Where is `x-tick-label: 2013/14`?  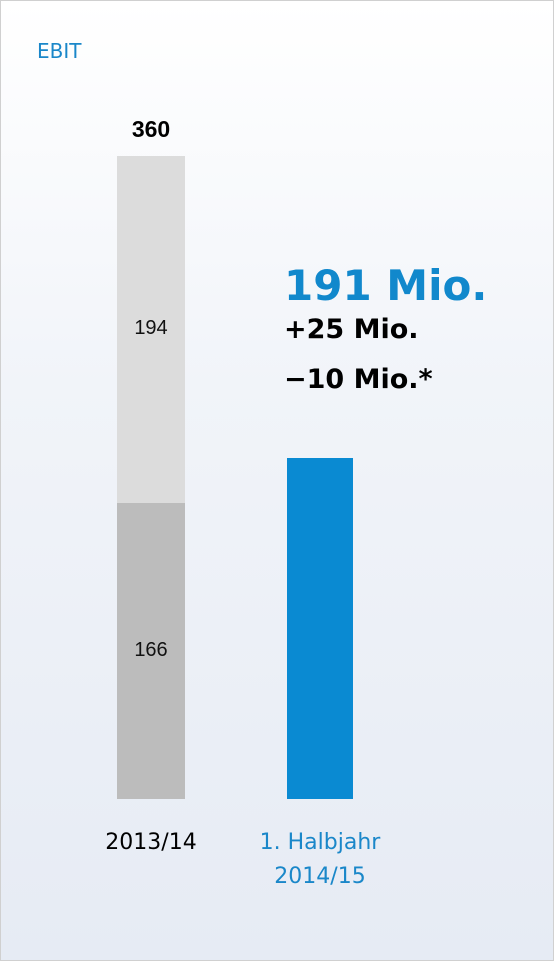
x-tick-label: 2013/14 is located at coordinates (151, 842).